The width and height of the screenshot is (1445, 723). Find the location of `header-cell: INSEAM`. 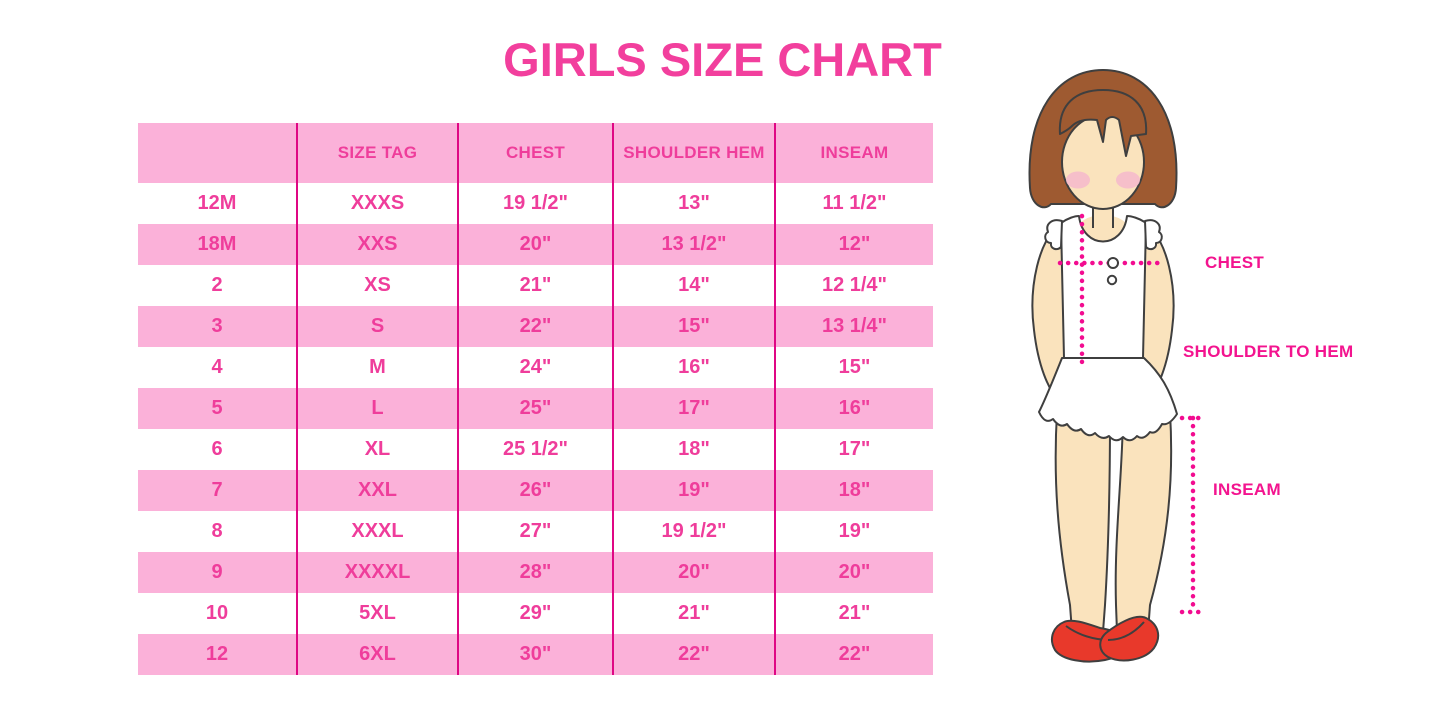

header-cell: INSEAM is located at coordinates (854, 152).